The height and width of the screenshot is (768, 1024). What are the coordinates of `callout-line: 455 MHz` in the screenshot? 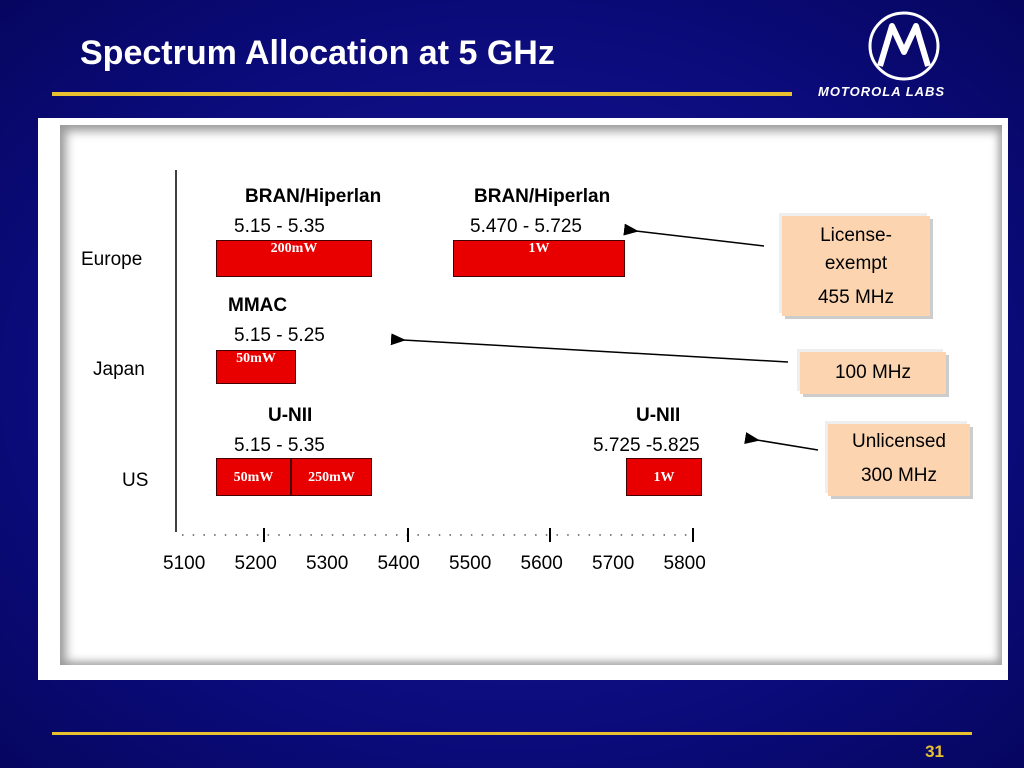 It's located at (856, 297).